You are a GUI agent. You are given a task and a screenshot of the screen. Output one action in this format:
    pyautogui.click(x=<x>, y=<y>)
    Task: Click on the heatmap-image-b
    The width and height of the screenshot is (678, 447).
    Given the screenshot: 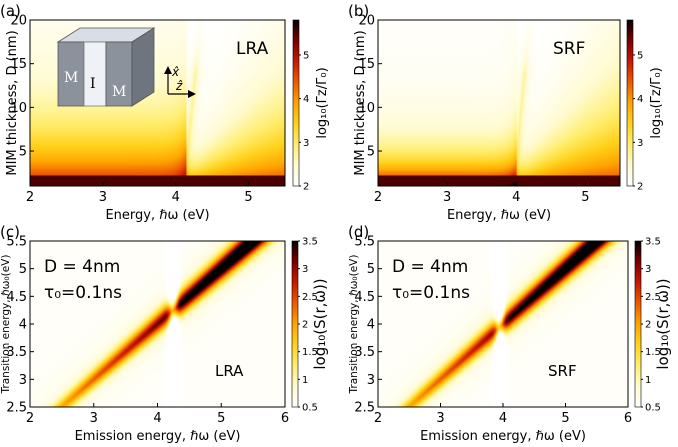 What is the action you would take?
    pyautogui.click(x=499, y=103)
    